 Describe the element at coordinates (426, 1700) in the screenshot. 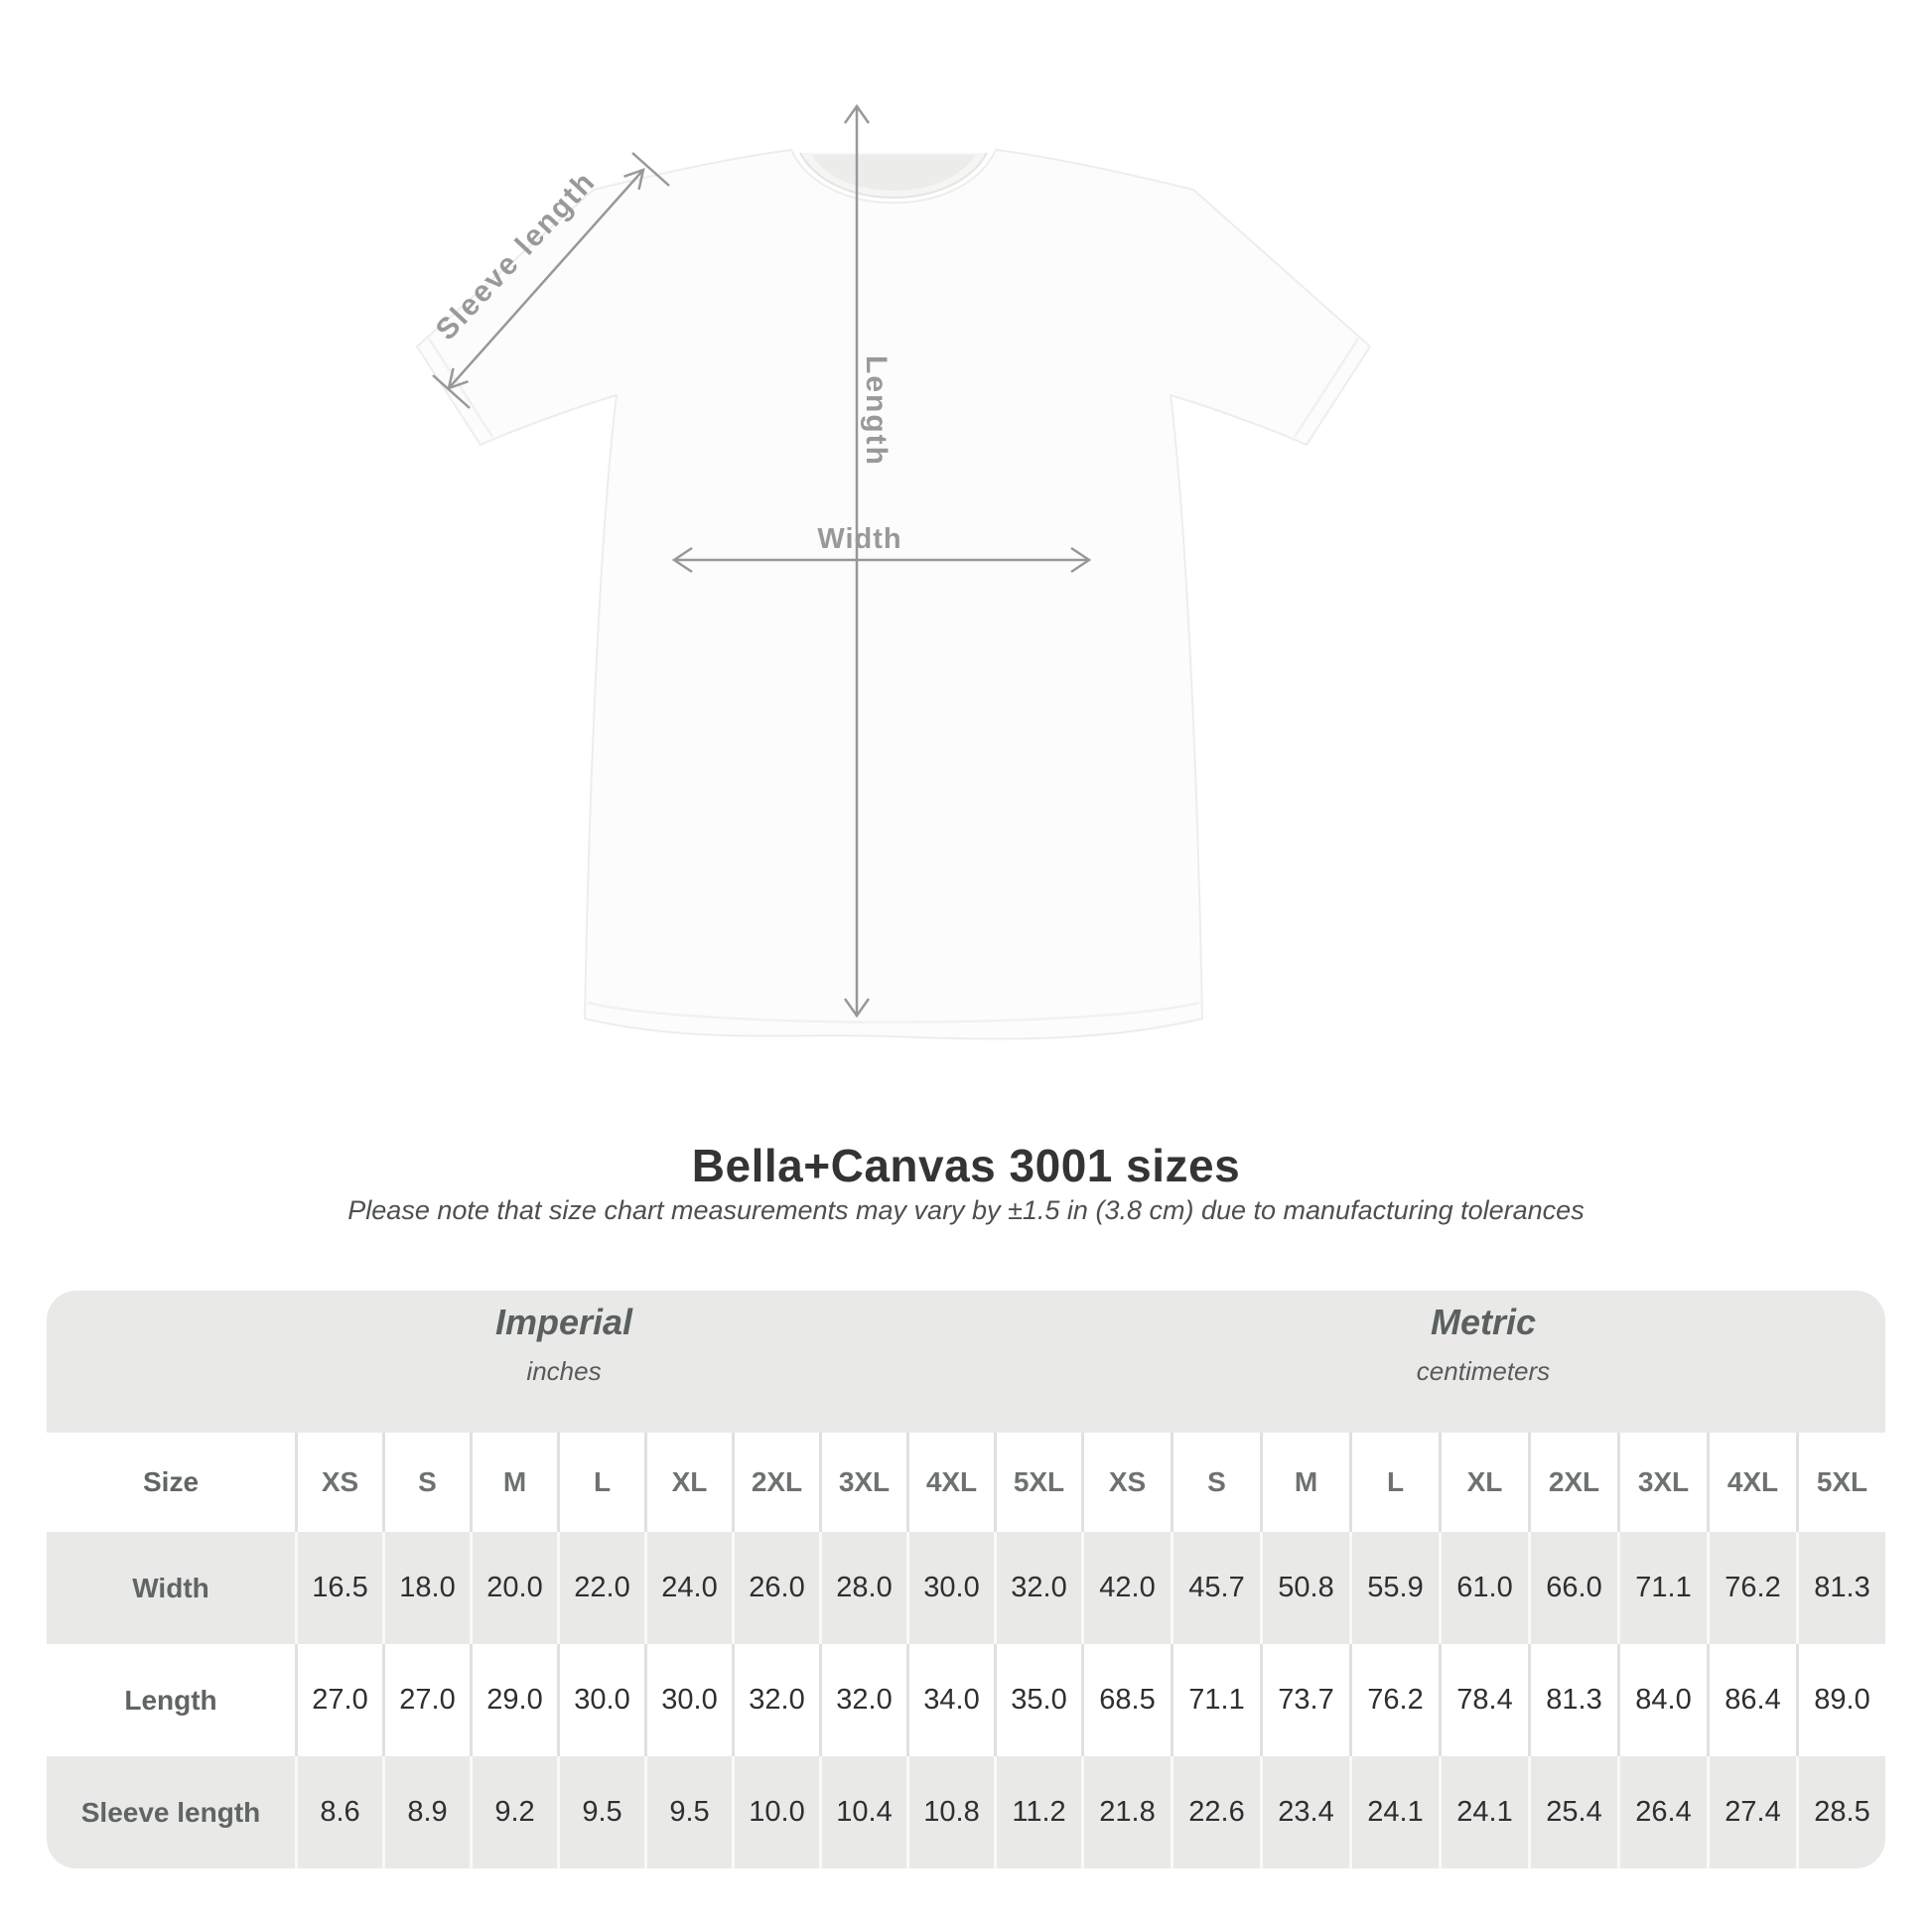

I see `length-in-s: 27.0` at that location.